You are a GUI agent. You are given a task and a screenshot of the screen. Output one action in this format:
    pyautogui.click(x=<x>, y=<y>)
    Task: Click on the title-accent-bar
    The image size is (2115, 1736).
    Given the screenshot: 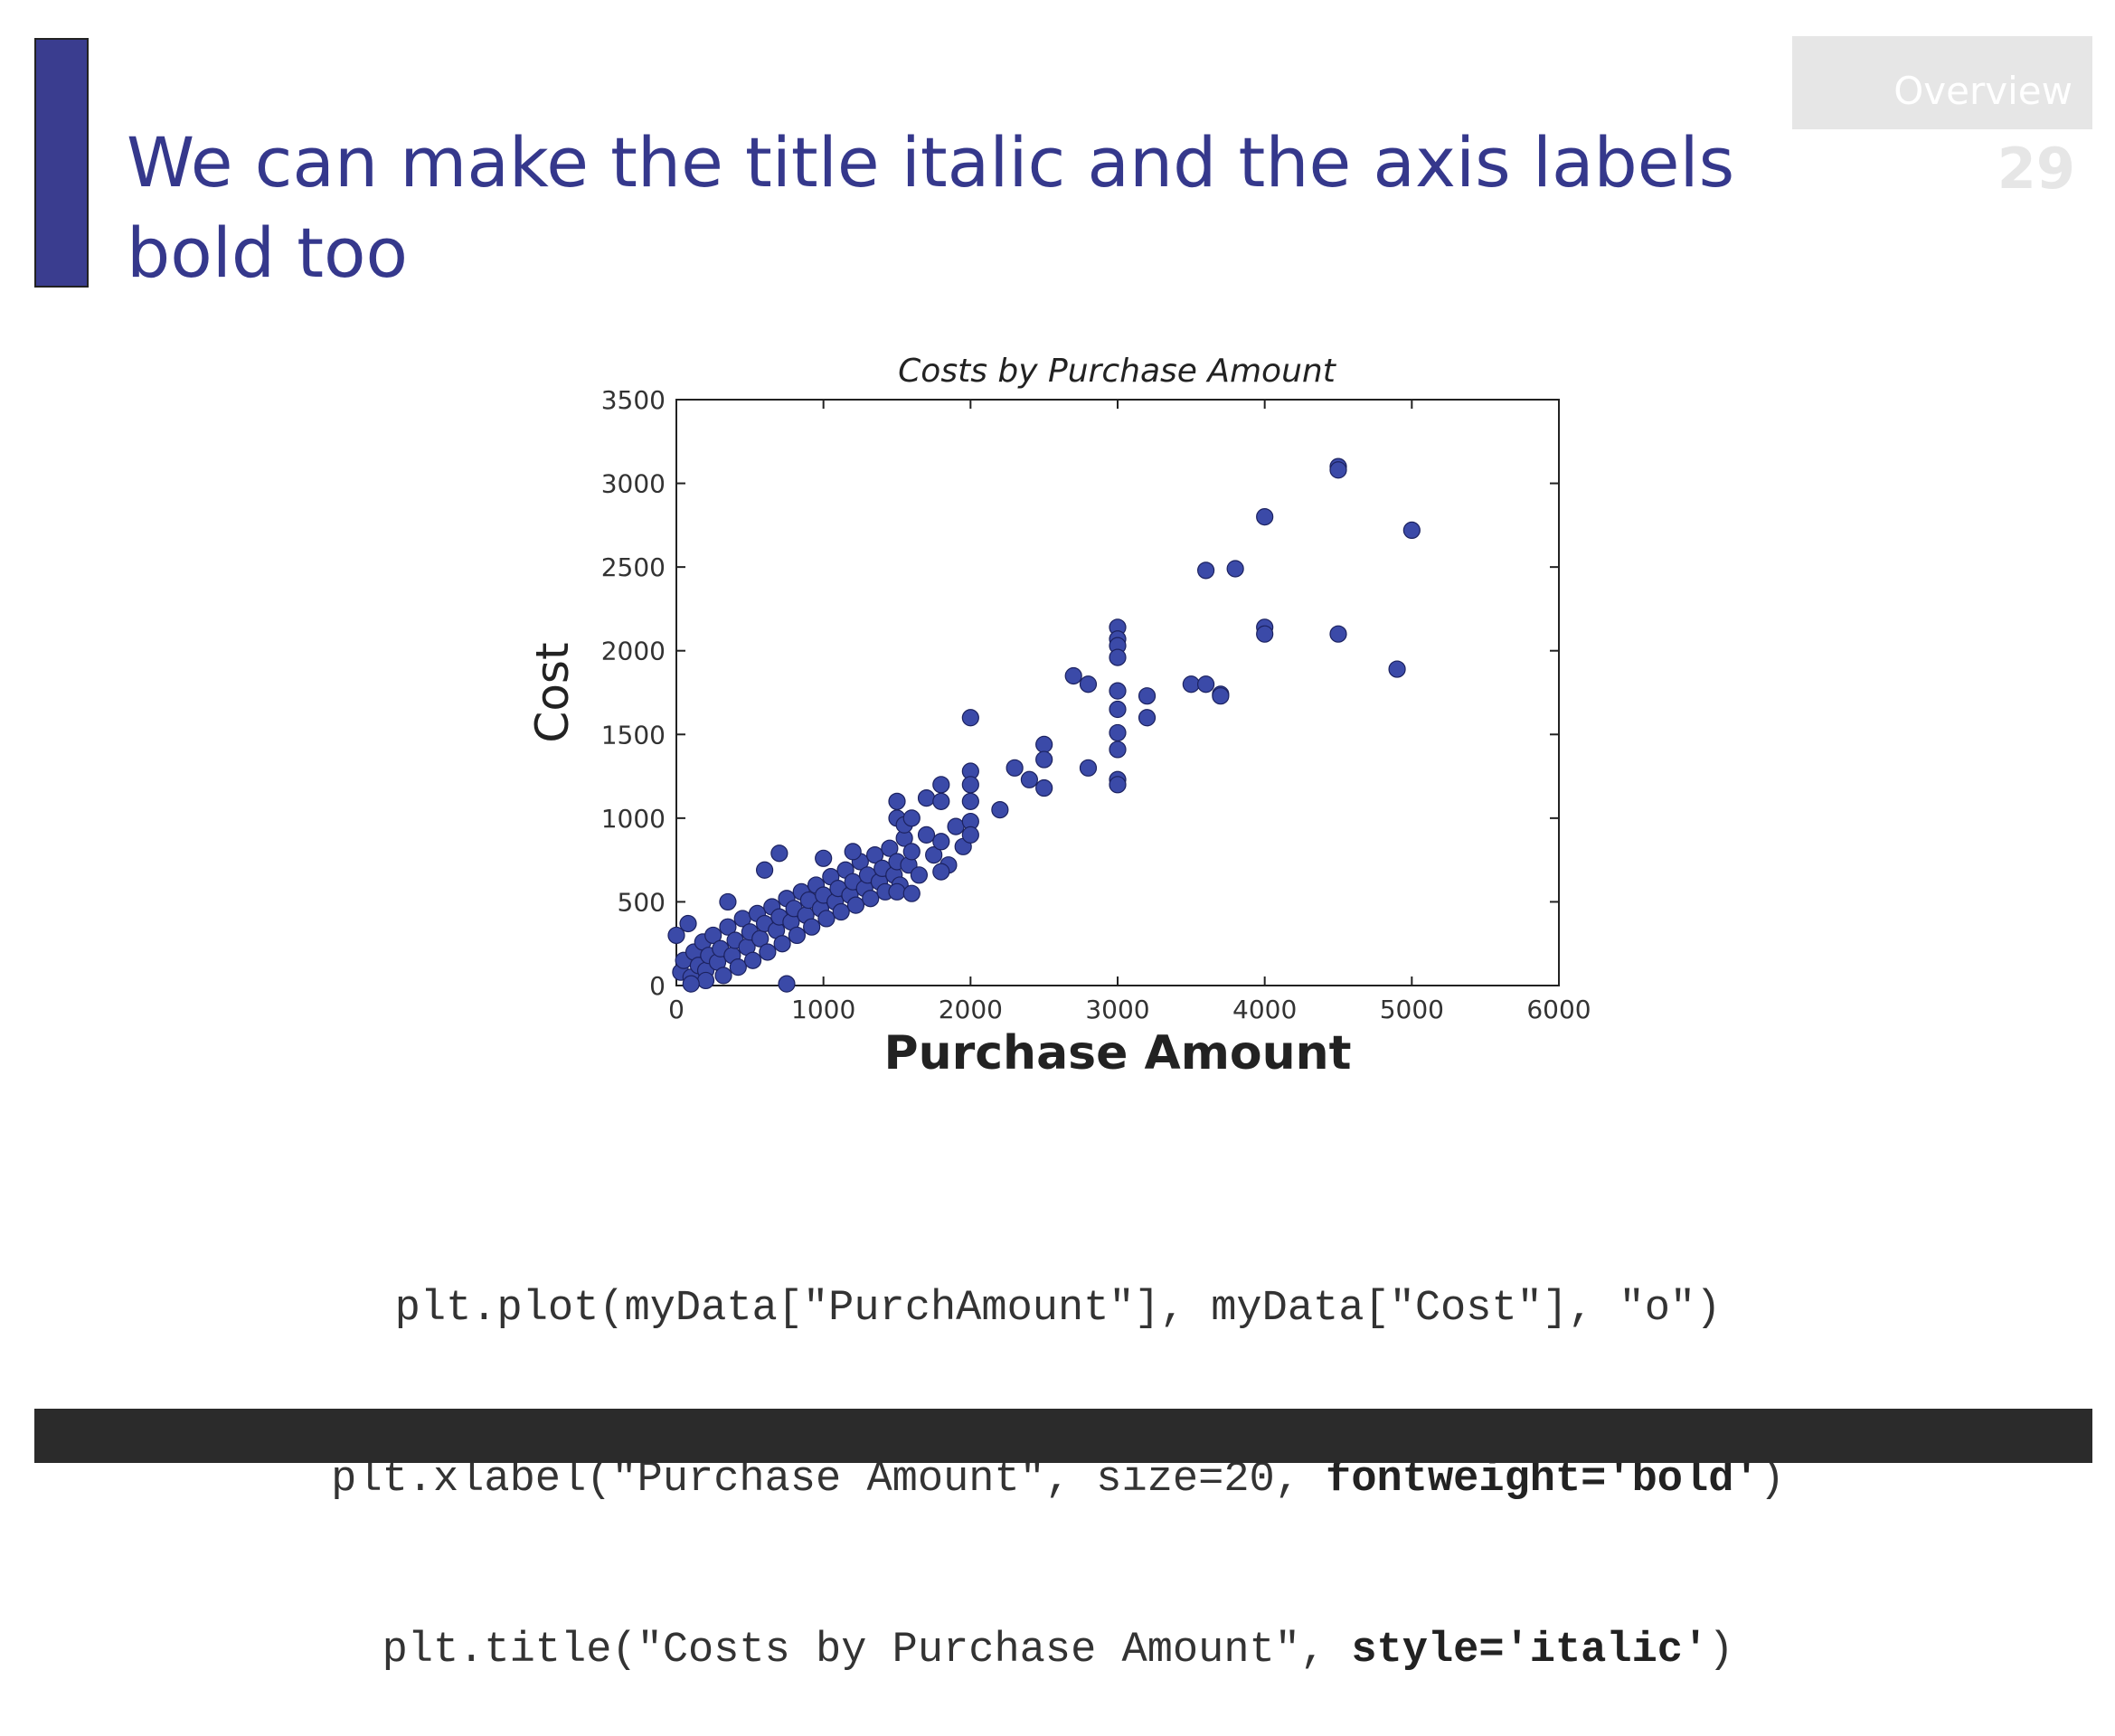 What is the action you would take?
    pyautogui.click(x=61, y=163)
    